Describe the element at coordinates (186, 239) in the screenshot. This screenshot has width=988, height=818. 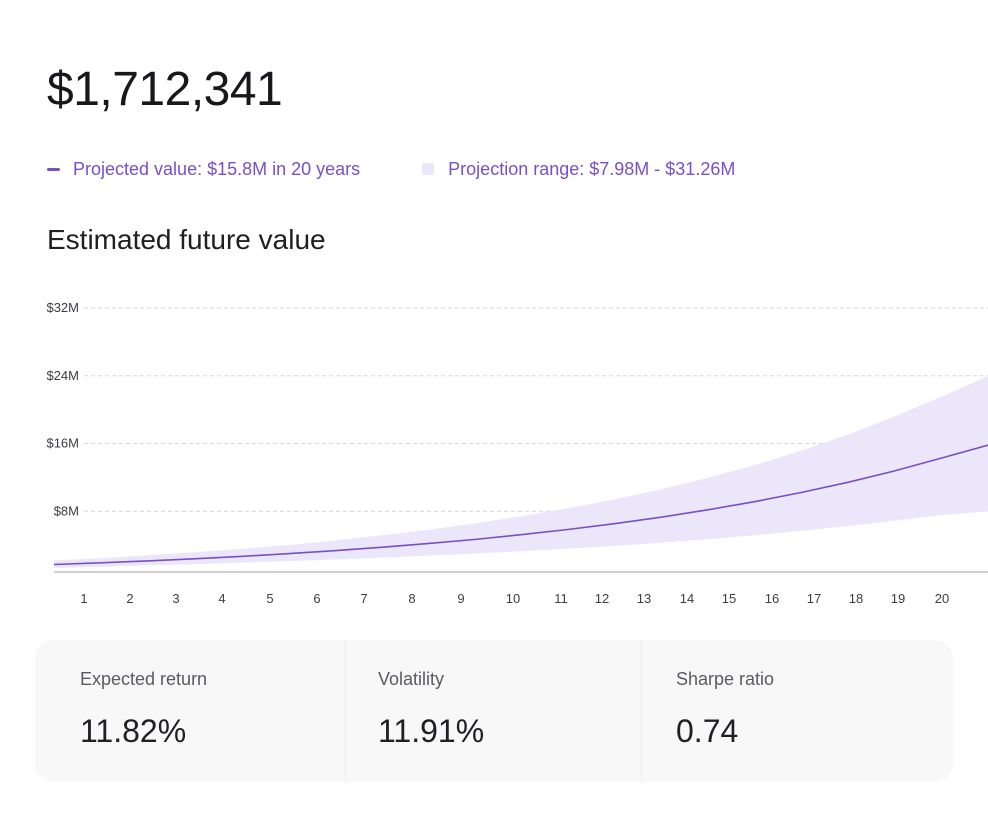
I see `chart-title: Estimated future value` at that location.